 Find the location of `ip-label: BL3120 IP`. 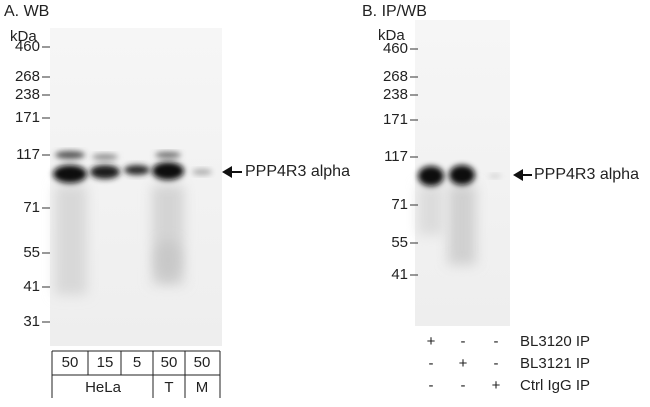

ip-label: BL3120 IP is located at coordinates (555, 341).